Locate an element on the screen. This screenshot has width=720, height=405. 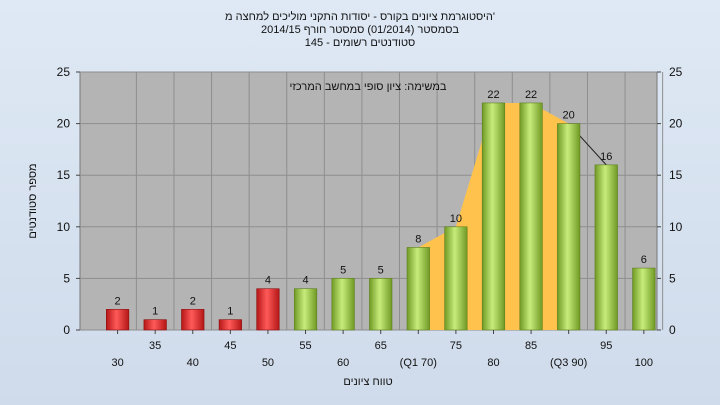
bar-label: 10 is located at coordinates (456, 219).